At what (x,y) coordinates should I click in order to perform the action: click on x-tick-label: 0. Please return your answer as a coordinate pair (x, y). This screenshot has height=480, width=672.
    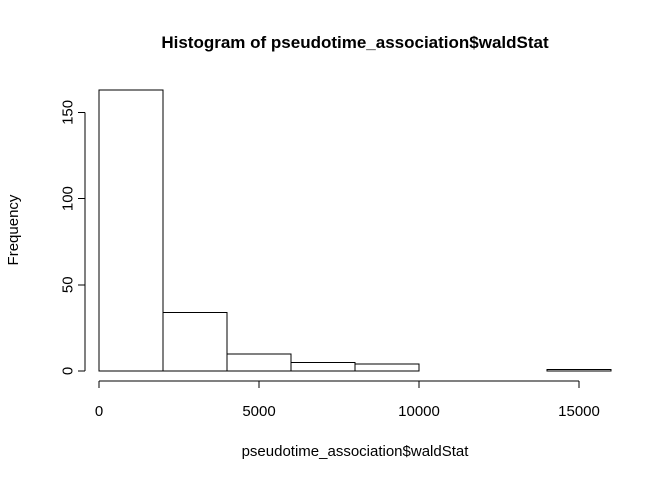
    Looking at the image, I should click on (99, 411).